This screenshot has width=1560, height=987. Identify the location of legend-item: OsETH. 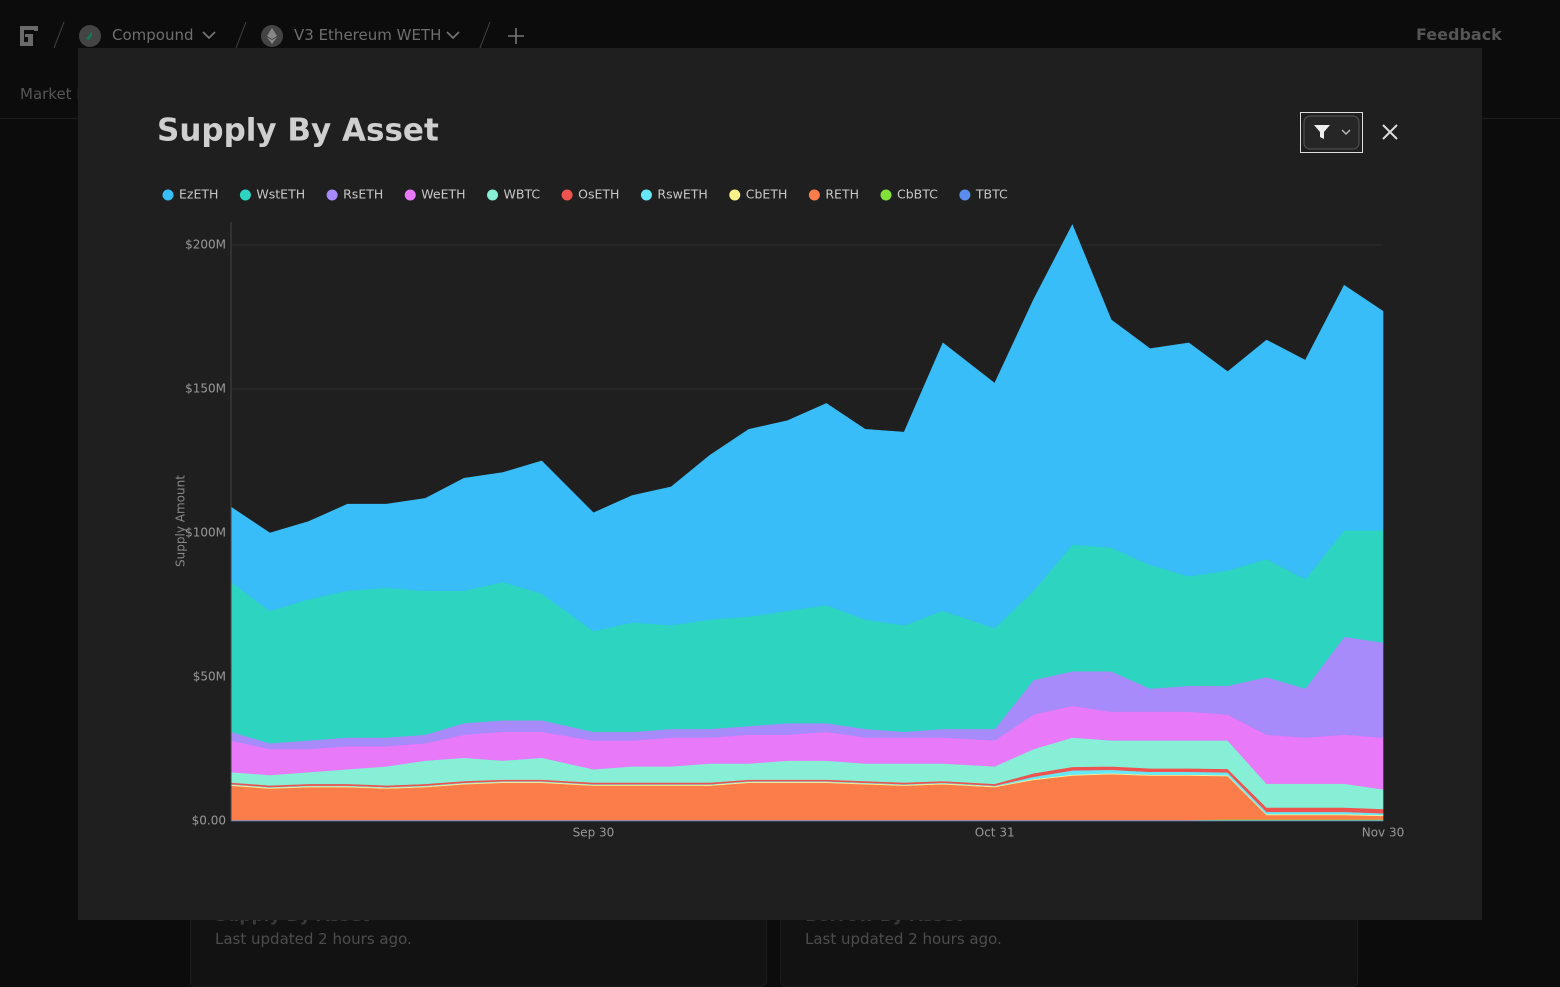
(590, 194).